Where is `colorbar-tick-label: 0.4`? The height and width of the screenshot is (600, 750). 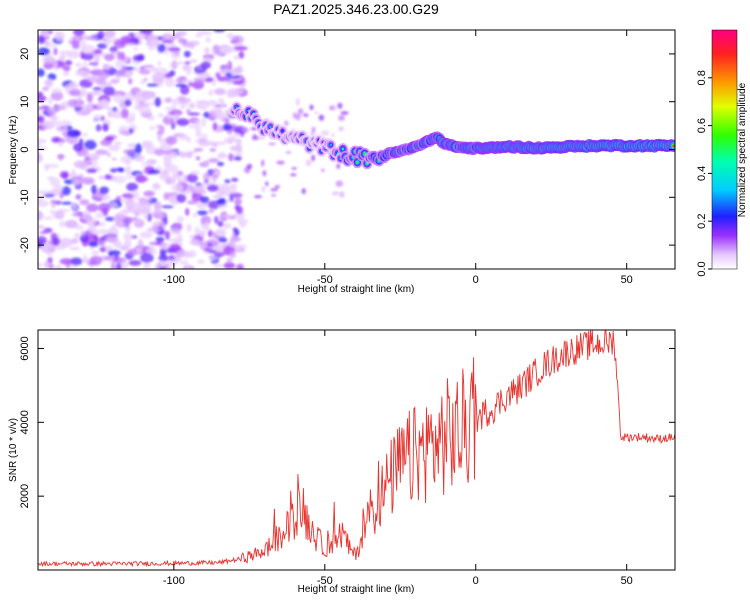
colorbar-tick-label: 0.4 is located at coordinates (702, 173).